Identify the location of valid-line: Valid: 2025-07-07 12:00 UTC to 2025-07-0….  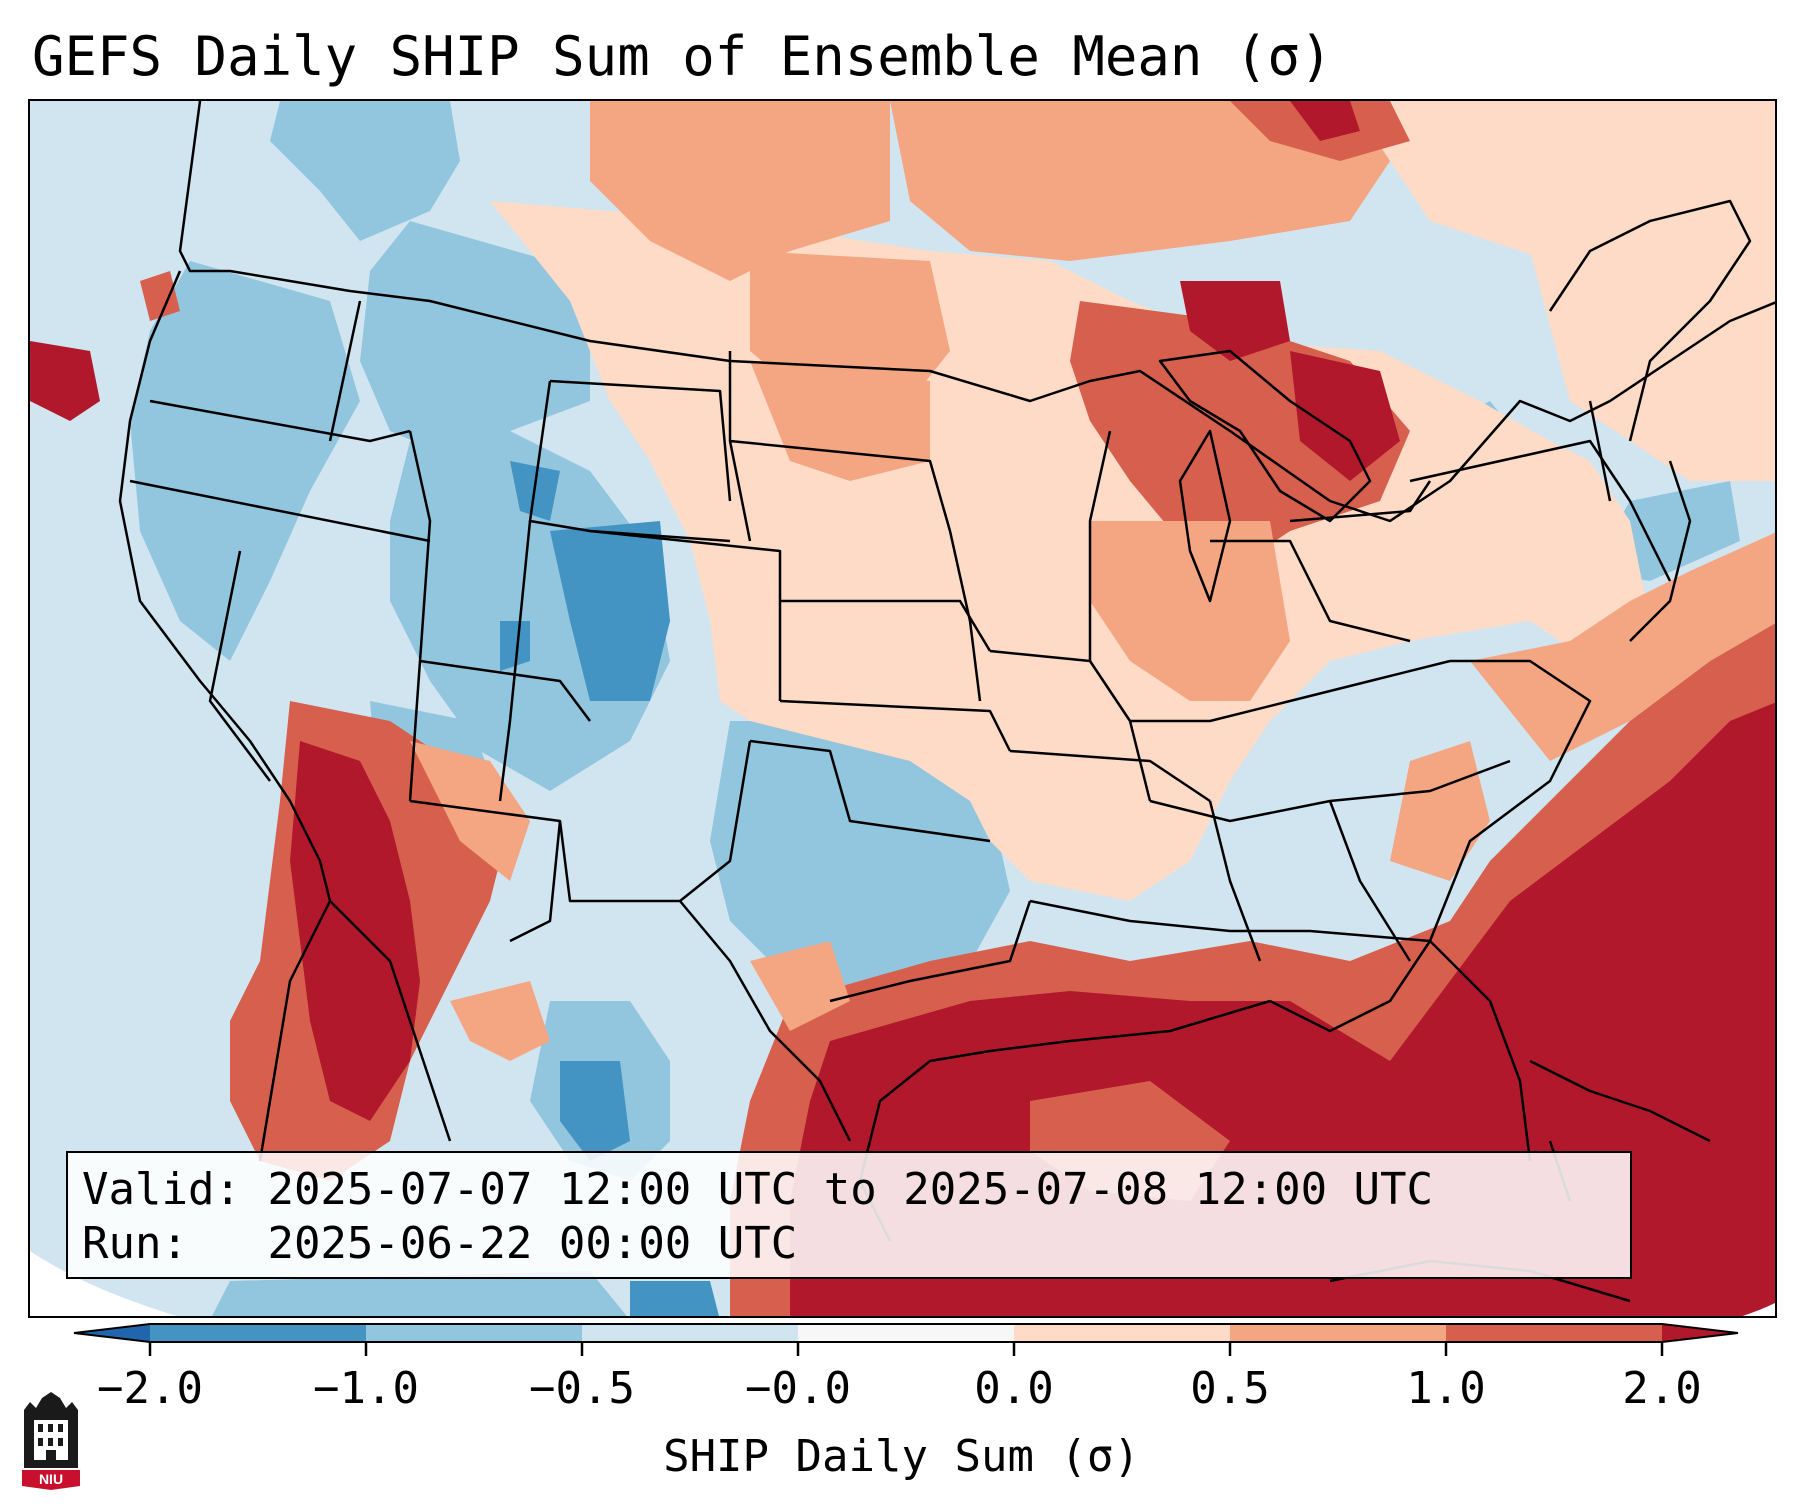
(757, 1190).